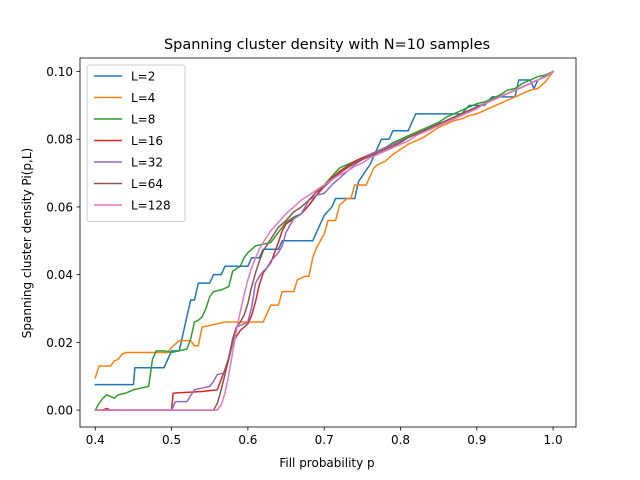 Image resolution: width=640 pixels, height=480 pixels. Describe the element at coordinates (326, 463) in the screenshot. I see `x-axis-label: Fill probability p` at that location.